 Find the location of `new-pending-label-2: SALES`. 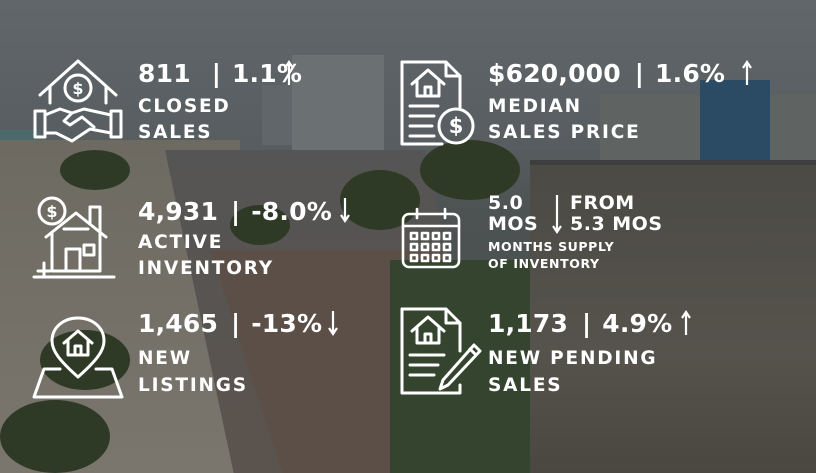

new-pending-label-2: SALES is located at coordinates (525, 385).